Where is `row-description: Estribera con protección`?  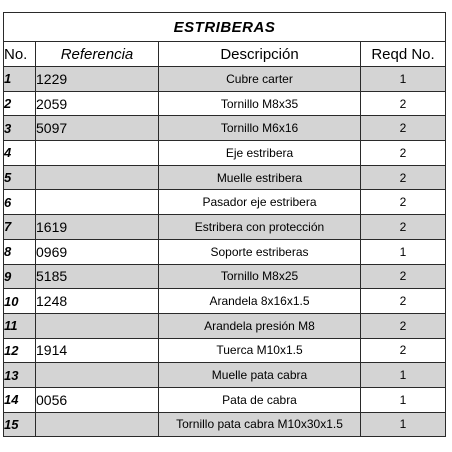 row-description: Estribera con protección is located at coordinates (259, 227).